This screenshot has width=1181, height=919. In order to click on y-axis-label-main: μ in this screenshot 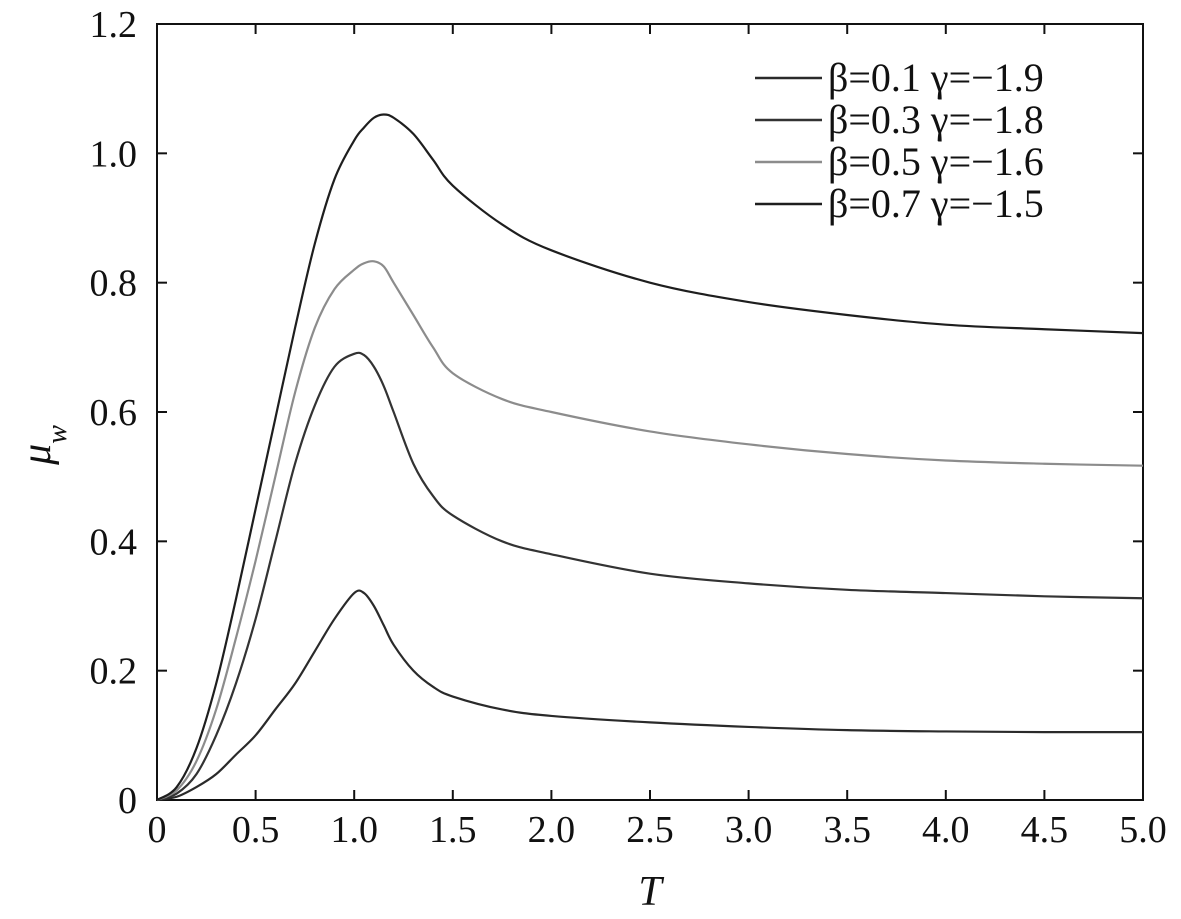, I will do `click(37, 455)`.